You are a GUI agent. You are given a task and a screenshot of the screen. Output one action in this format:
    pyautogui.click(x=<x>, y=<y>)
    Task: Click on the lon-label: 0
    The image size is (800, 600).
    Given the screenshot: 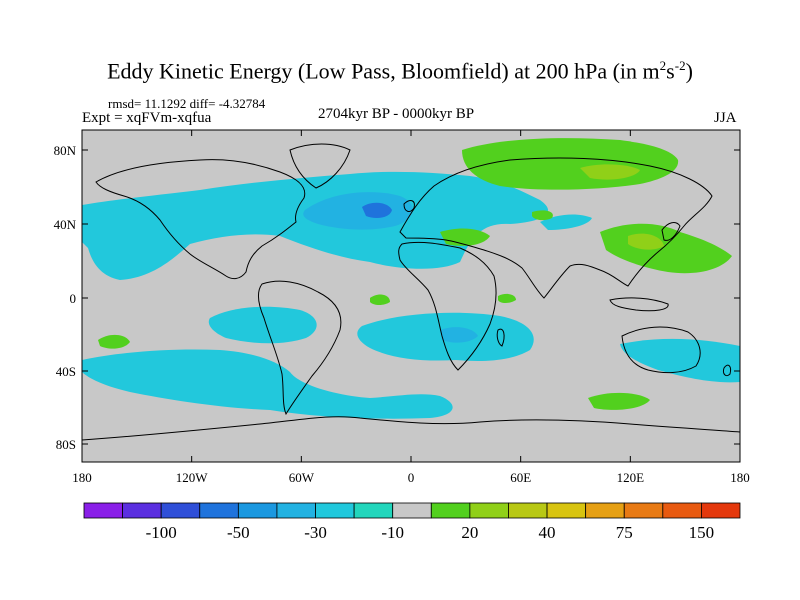 What is the action you would take?
    pyautogui.click(x=411, y=477)
    